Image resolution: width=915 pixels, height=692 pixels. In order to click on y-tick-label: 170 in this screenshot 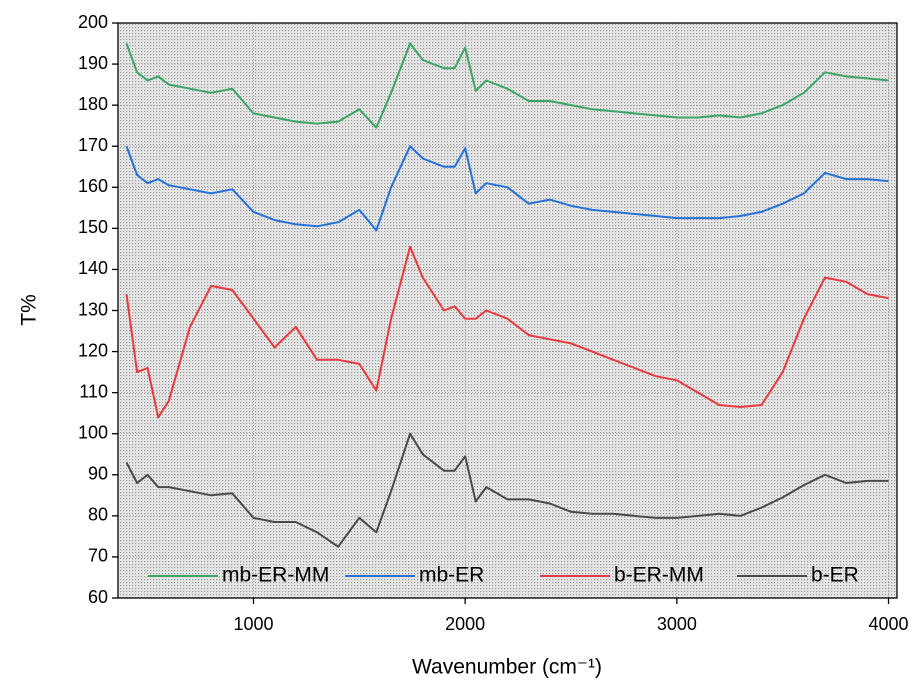, I will do `click(93, 145)`.